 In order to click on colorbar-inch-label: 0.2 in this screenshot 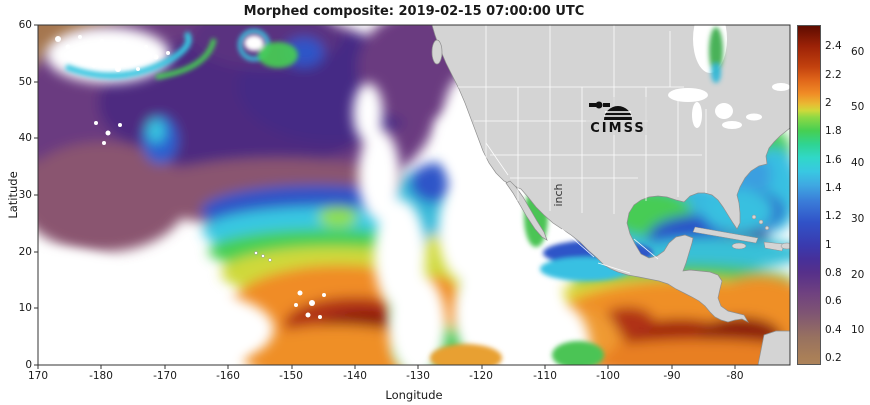, I will do `click(833, 358)`.